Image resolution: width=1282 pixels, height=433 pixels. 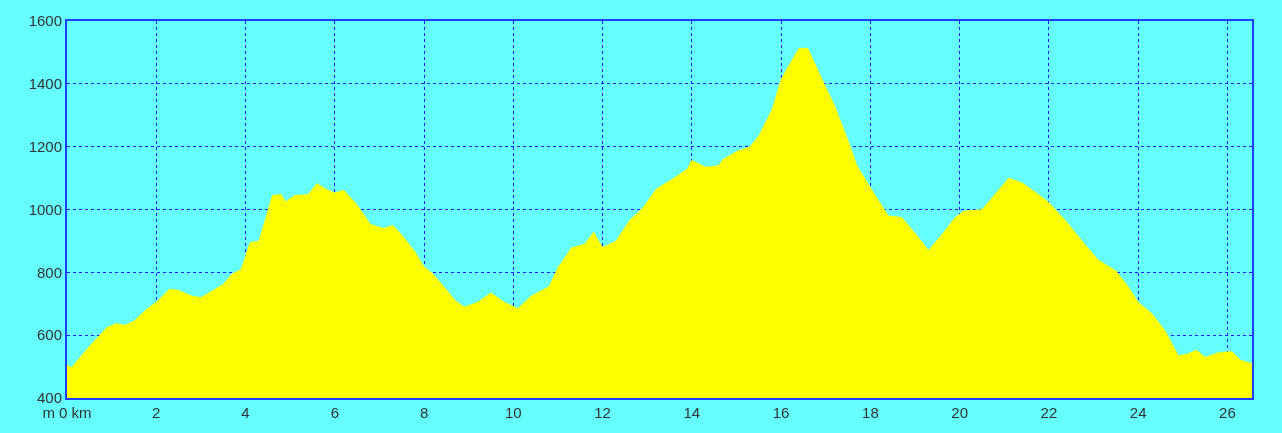 I want to click on x-tick-label: 24, so click(x=1138, y=412).